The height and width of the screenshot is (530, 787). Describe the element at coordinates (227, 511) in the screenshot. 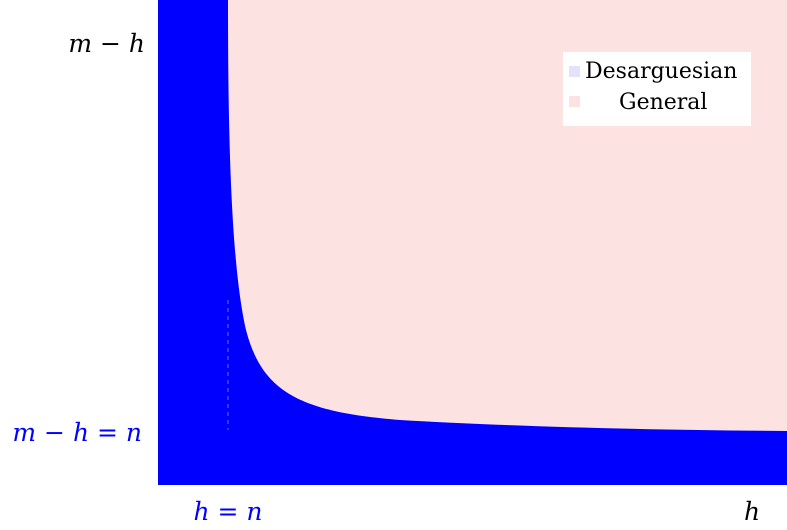

I see `x-marker-label: h = n` at that location.